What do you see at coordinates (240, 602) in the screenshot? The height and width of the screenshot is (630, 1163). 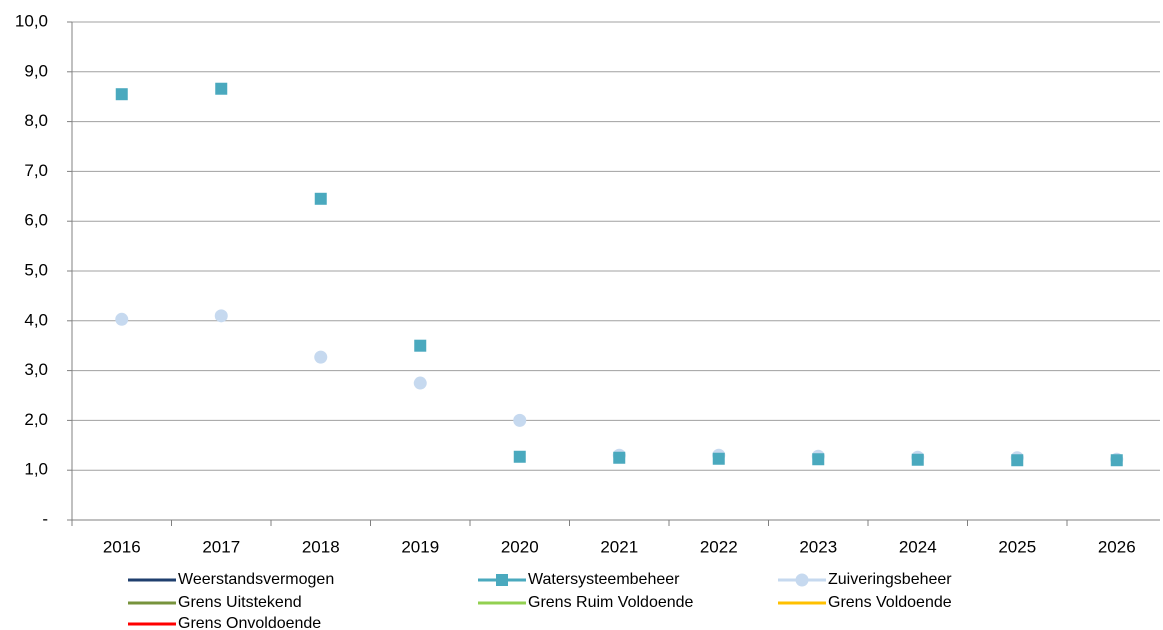 I see `legend-label: Grens Uitstekend` at bounding box center [240, 602].